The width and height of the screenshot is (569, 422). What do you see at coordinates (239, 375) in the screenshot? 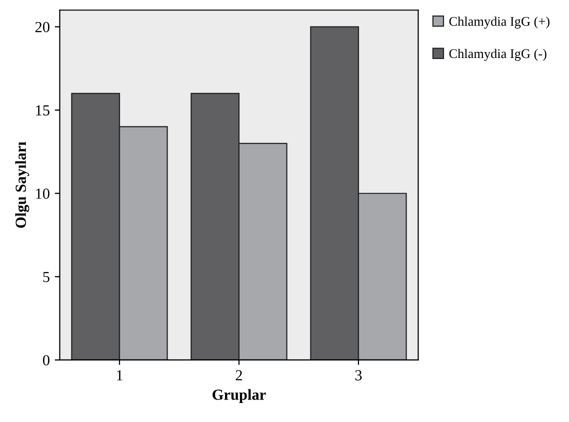
I see `x-tick-label: 2` at bounding box center [239, 375].